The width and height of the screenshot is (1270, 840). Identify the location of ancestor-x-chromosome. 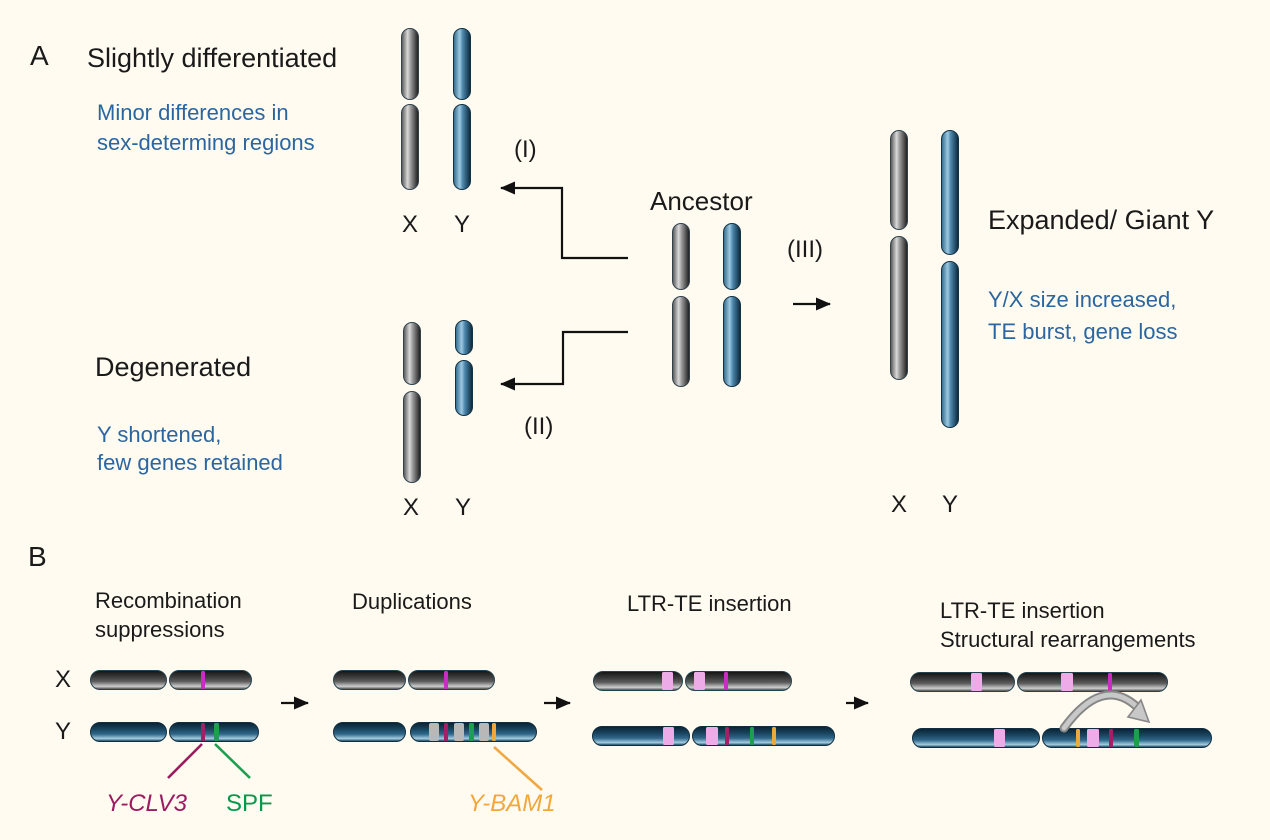
(681, 305).